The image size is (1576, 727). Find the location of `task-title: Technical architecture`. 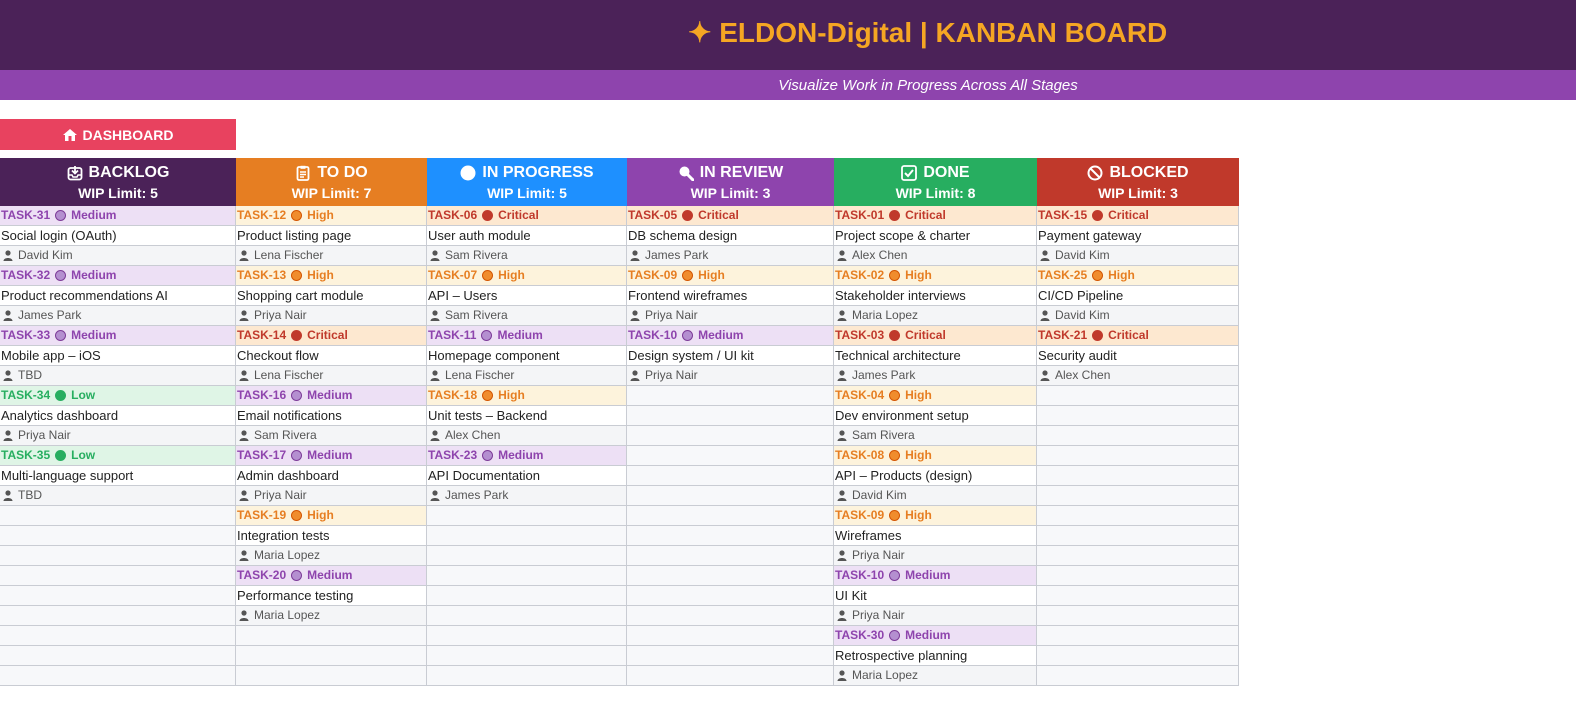

task-title: Technical architecture is located at coordinates (935, 356).